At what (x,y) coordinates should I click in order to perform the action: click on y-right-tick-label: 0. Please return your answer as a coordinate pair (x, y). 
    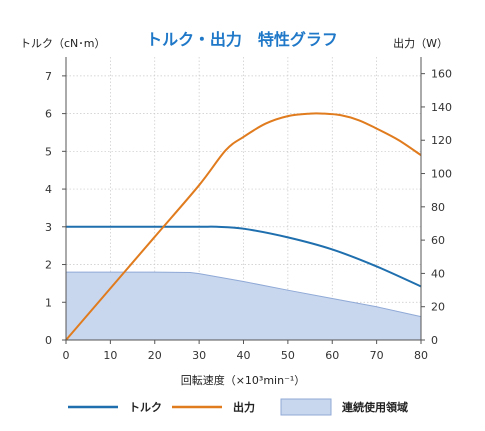
    Looking at the image, I should click on (434, 340).